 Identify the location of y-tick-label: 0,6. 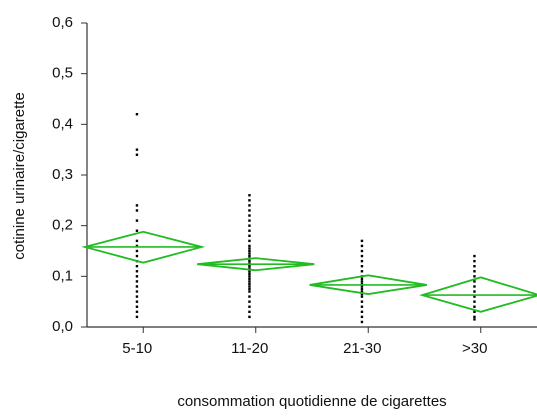
(62, 22).